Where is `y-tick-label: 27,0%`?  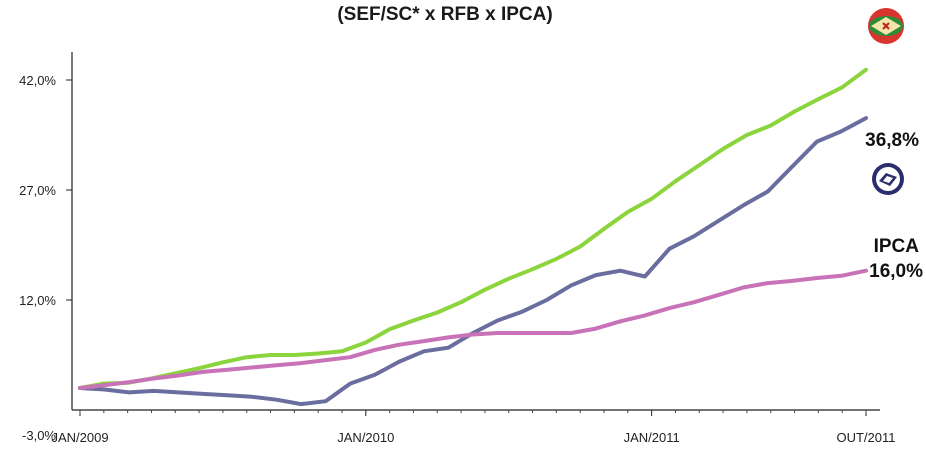
y-tick-label: 27,0% is located at coordinates (37, 190).